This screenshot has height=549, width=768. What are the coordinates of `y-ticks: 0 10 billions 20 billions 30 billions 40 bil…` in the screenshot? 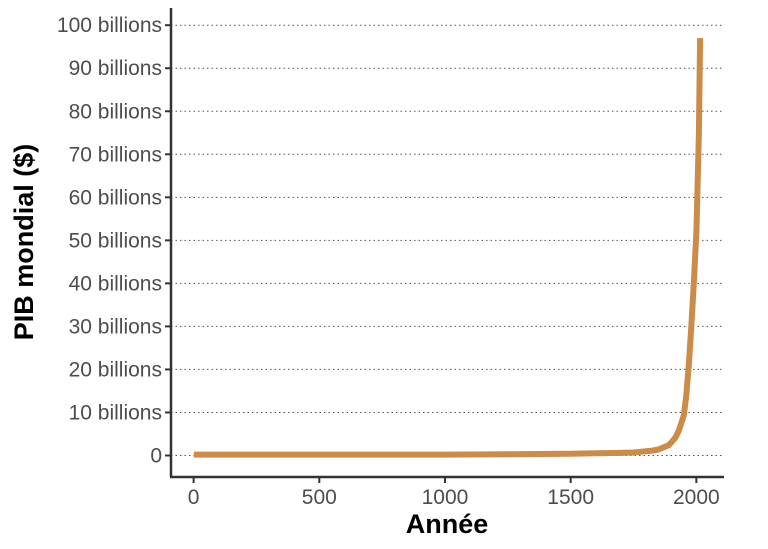 It's located at (114, 240).